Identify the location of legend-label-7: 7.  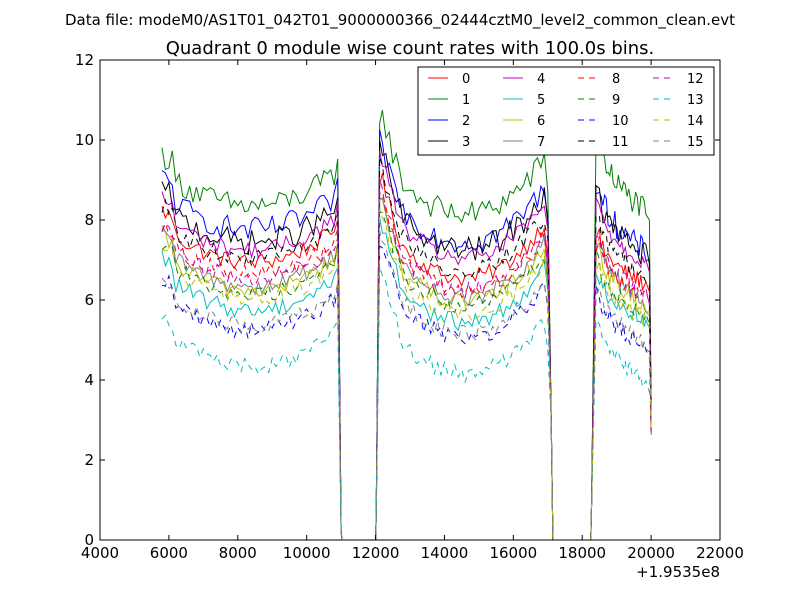
(541, 142).